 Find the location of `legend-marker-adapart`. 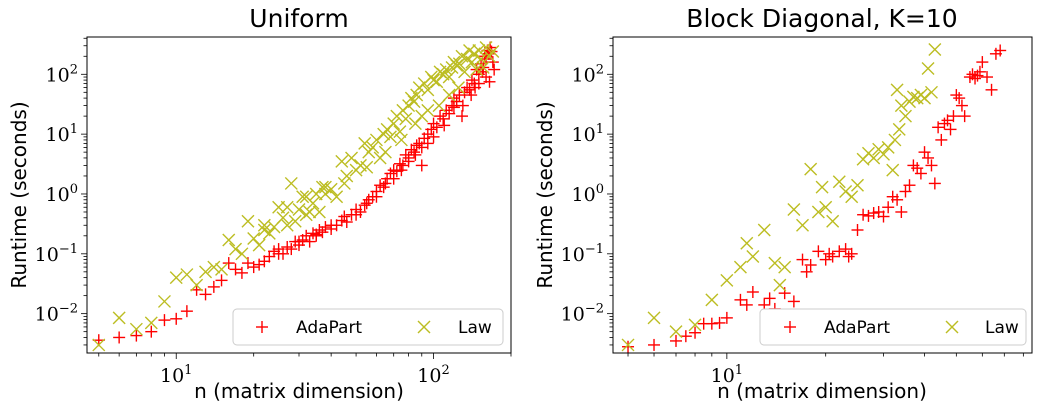

legend-marker-adapart is located at coordinates (262, 327).